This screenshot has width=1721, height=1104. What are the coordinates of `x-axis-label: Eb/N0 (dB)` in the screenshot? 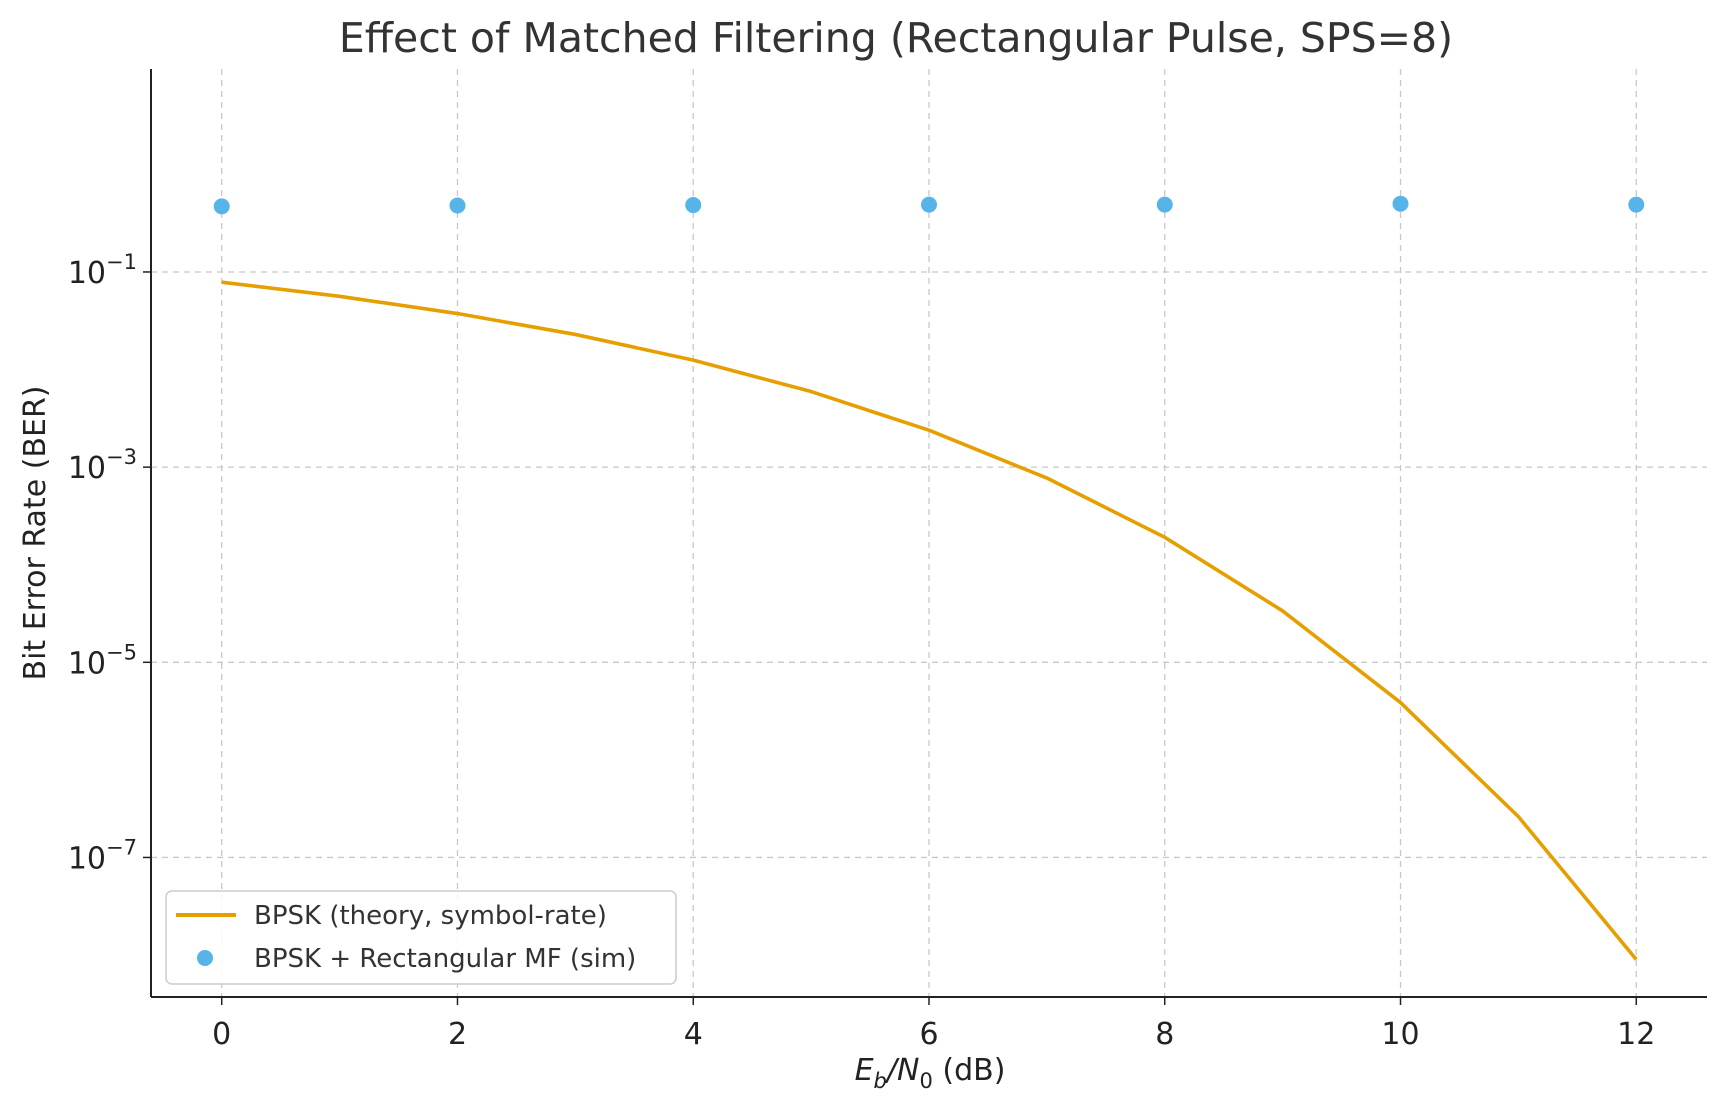 It's located at (930, 1073).